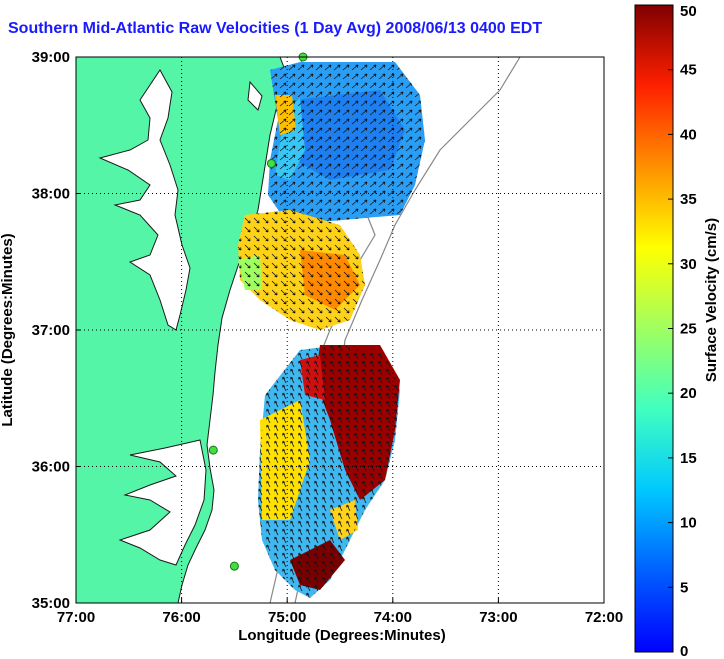 The width and height of the screenshot is (724, 659). I want to click on colorbar, so click(654, 328).